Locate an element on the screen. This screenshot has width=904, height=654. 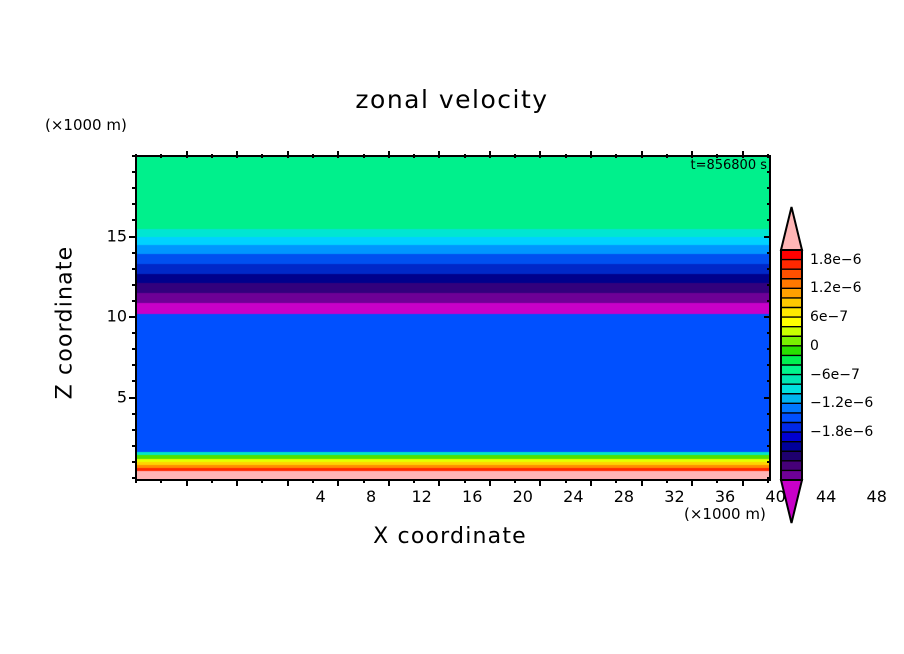
x-tick-label: 4 is located at coordinates (320, 496).